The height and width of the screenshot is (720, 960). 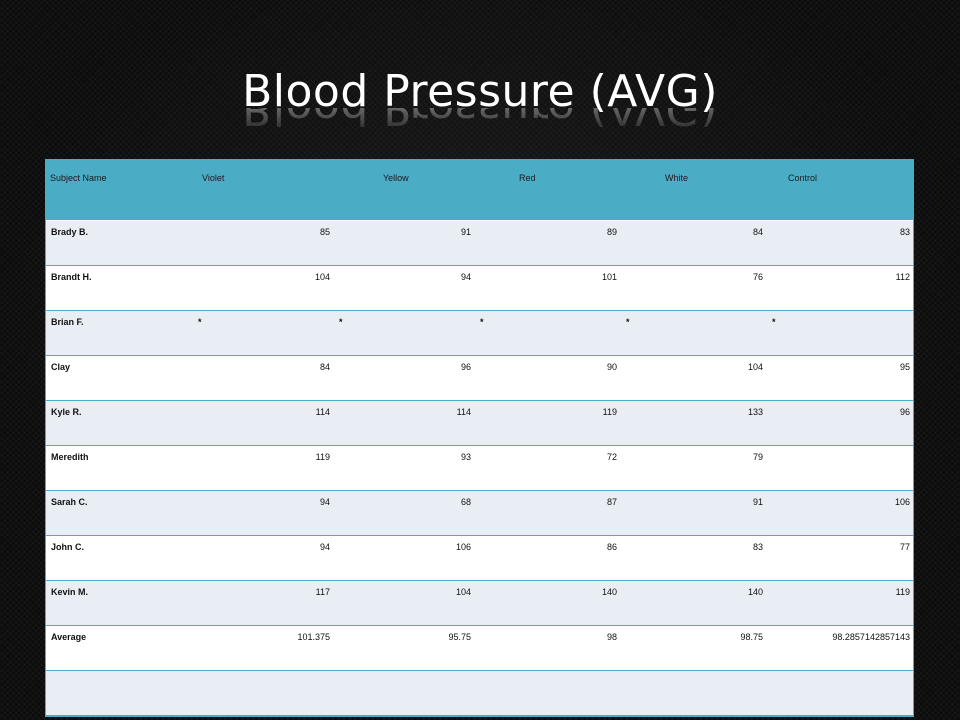 I want to click on white-cell: *, so click(x=693, y=333).